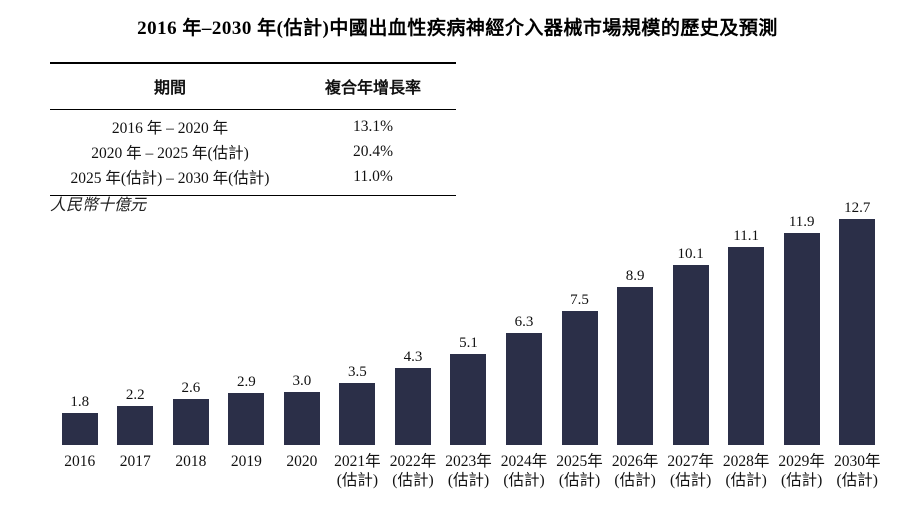  Describe the element at coordinates (413, 461) in the screenshot. I see `x-axis-label-year: 2022年` at that location.